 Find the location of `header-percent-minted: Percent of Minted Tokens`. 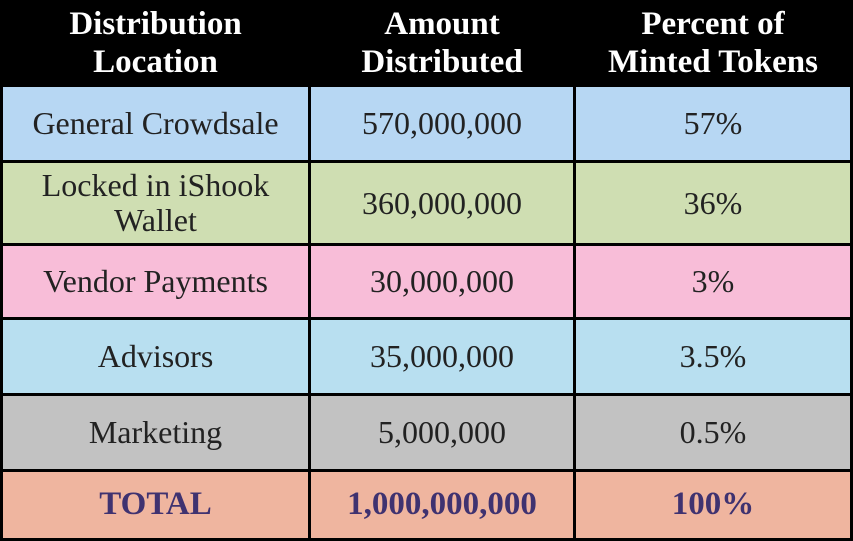

header-percent-minted: Percent of Minted Tokens is located at coordinates (713, 43).